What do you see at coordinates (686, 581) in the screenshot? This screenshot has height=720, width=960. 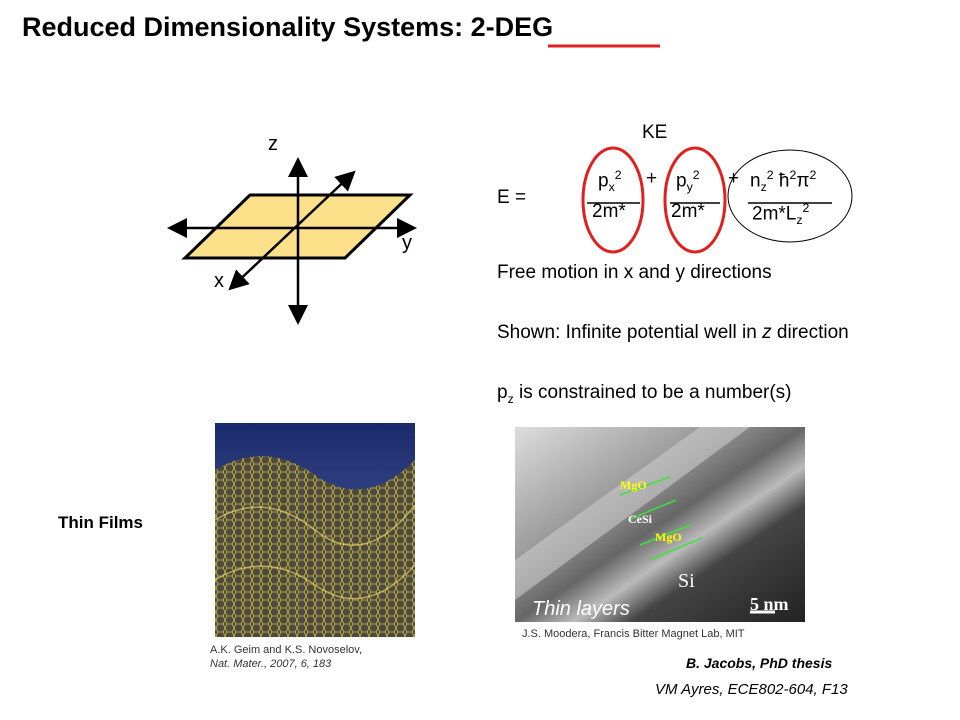 I see `image-label: Si` at bounding box center [686, 581].